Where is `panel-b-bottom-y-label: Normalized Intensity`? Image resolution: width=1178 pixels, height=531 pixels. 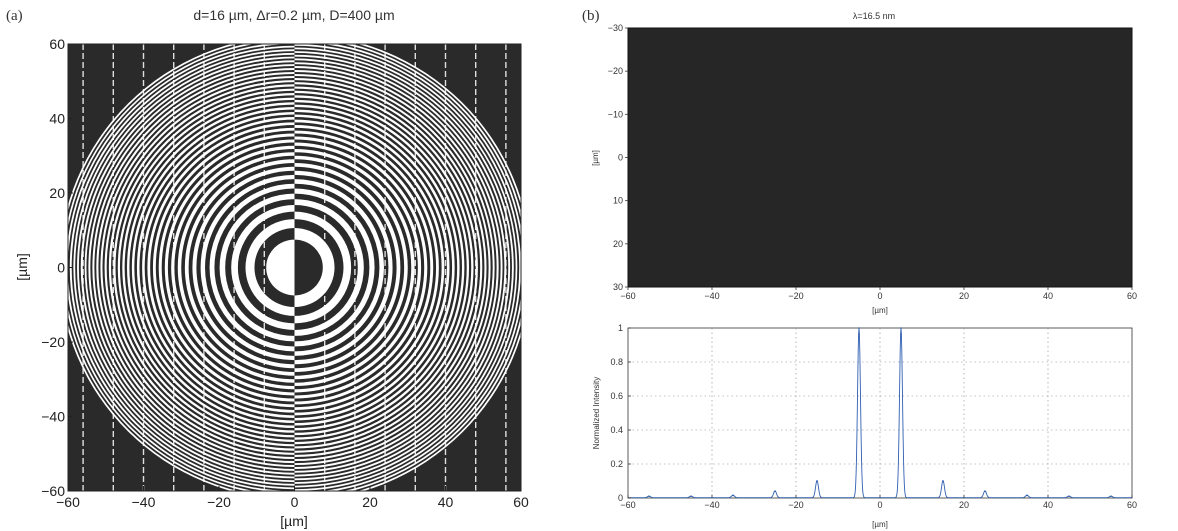 panel-b-bottom-y-label: Normalized Intensity is located at coordinates (596, 413).